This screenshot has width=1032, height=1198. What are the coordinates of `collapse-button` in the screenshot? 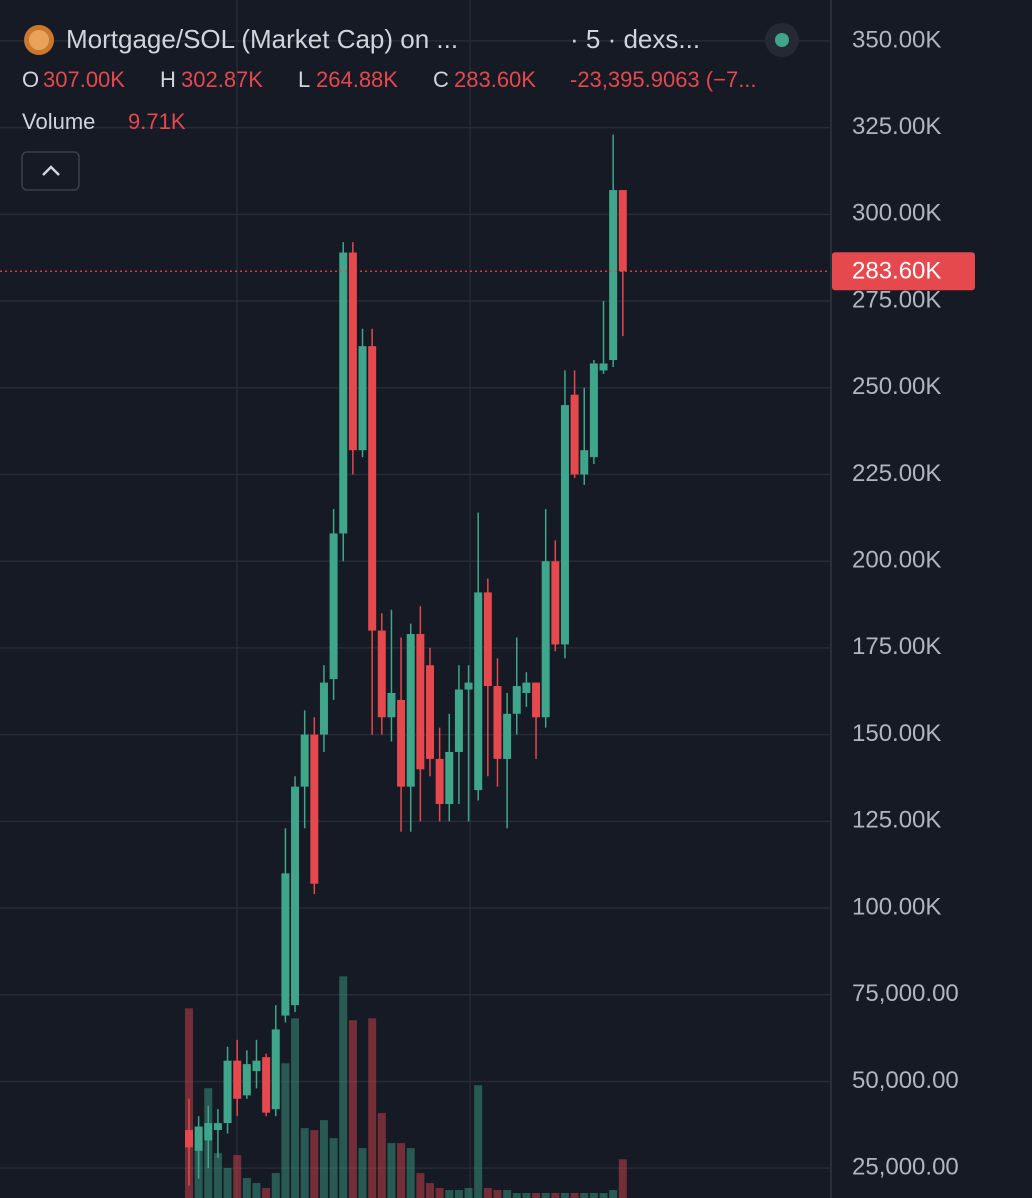 It's located at (50, 171).